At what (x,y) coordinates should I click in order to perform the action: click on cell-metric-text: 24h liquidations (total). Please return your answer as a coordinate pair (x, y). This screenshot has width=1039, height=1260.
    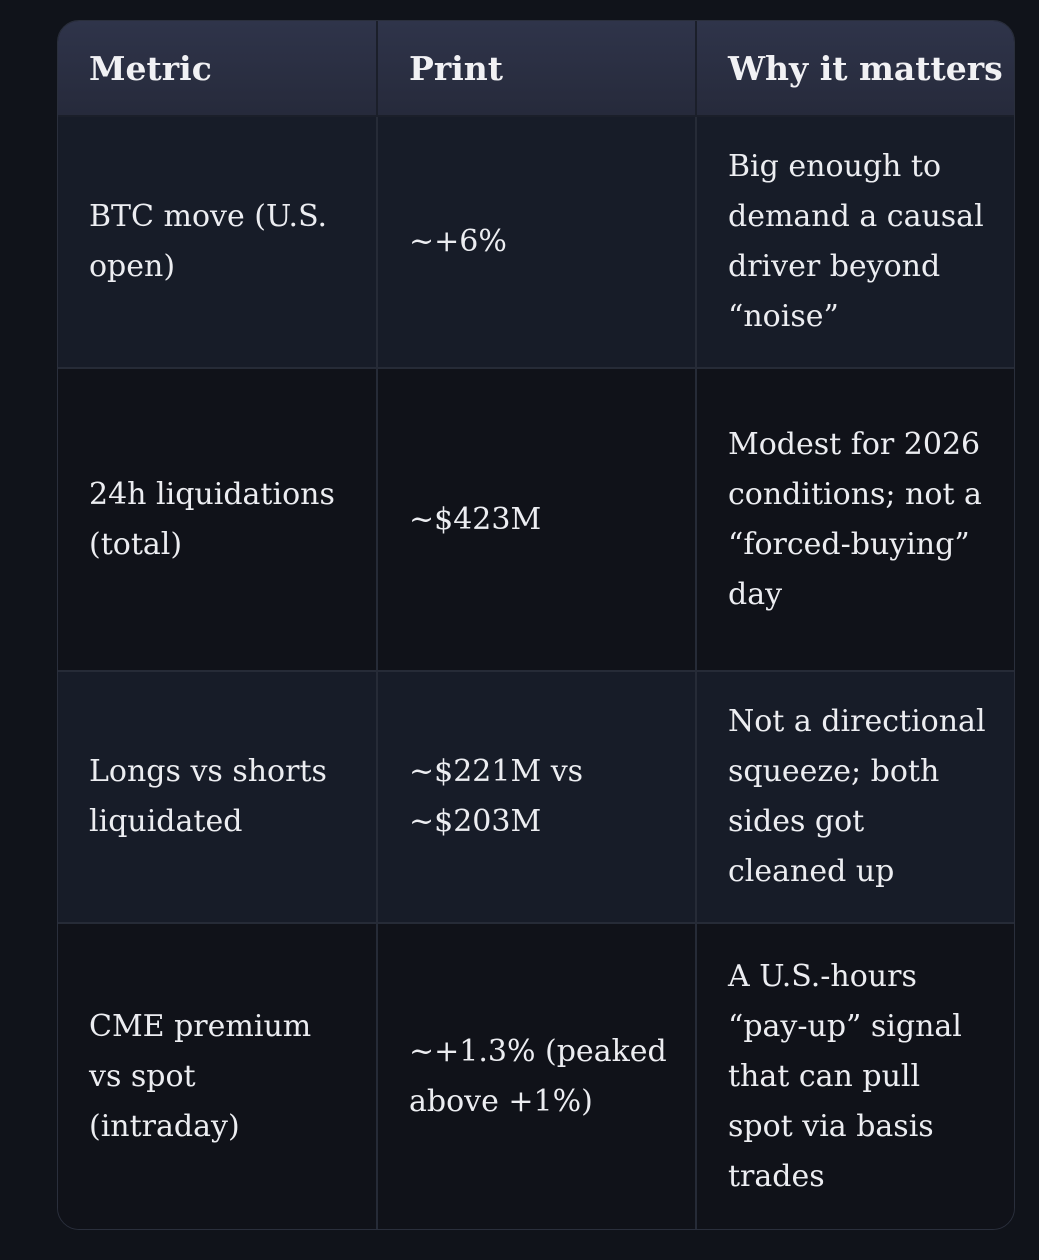
    Looking at the image, I should click on (212, 519).